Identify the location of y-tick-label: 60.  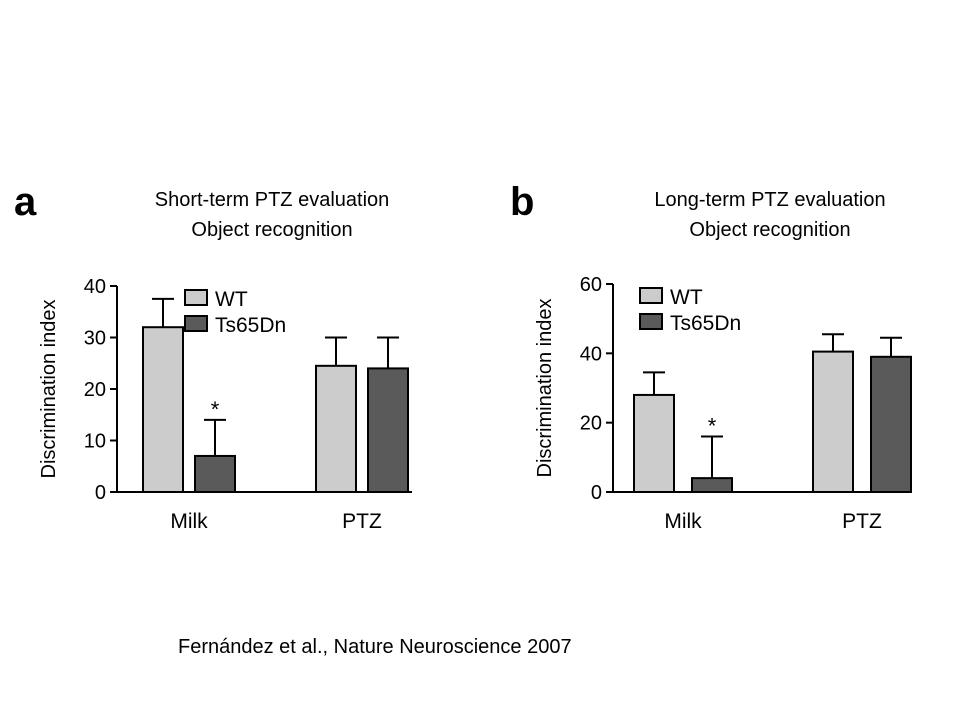
(591, 285).